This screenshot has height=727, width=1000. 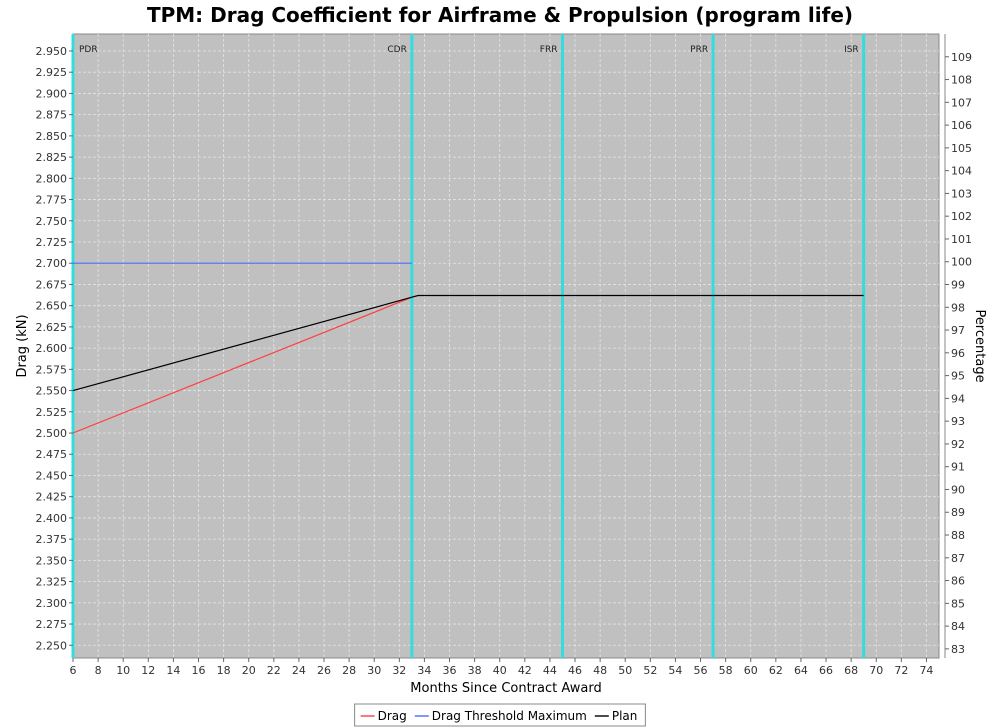 I want to click on y2-tick-label: 83, so click(x=958, y=649).